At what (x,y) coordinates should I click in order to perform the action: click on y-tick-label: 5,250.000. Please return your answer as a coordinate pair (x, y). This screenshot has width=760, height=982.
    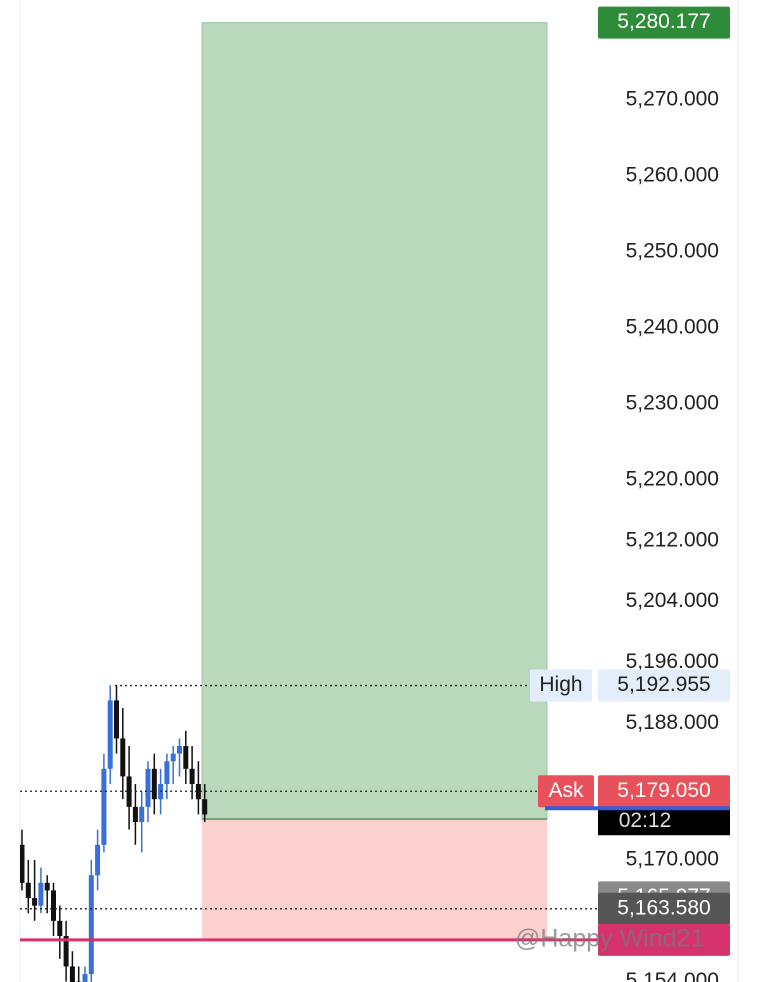
    Looking at the image, I should click on (672, 251).